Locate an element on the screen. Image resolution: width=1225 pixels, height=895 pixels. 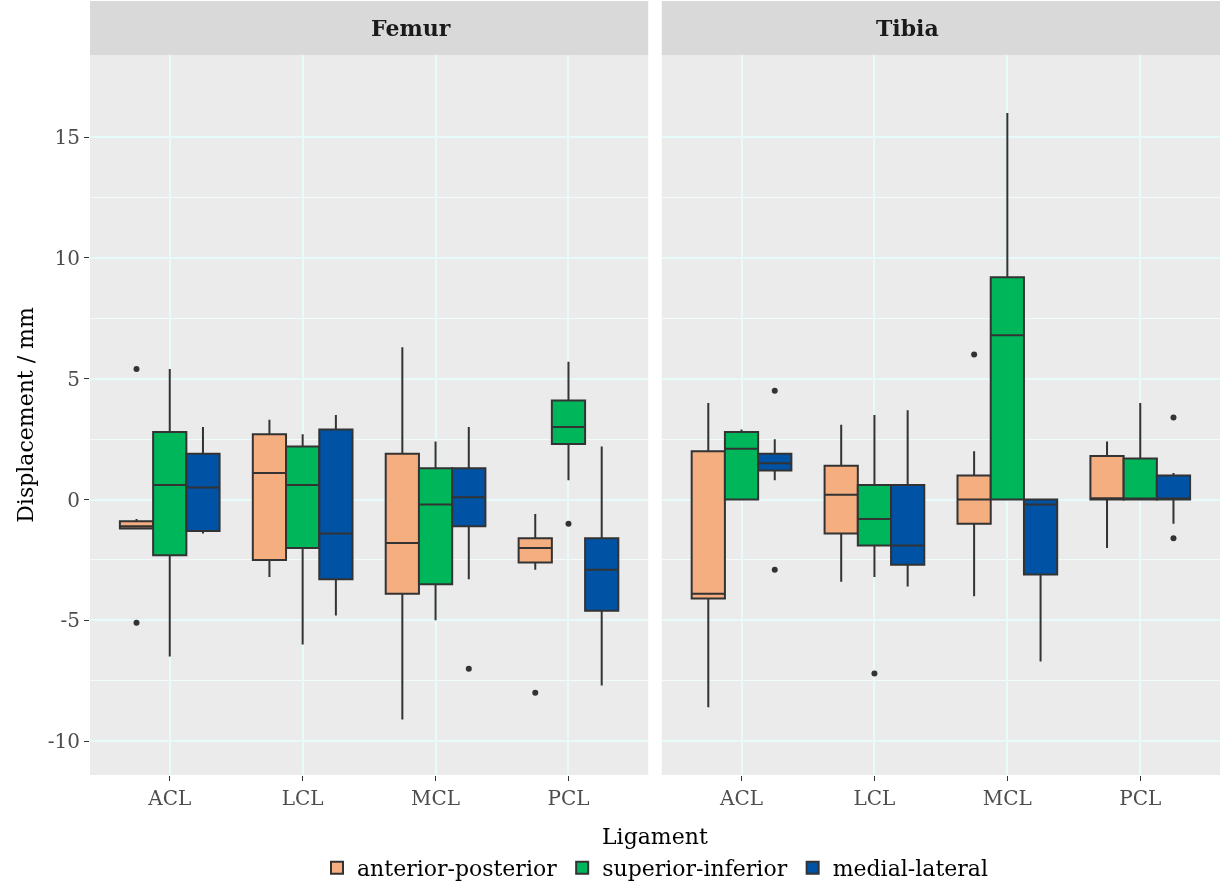
y-tick-label: 5 is located at coordinates (73, 378).